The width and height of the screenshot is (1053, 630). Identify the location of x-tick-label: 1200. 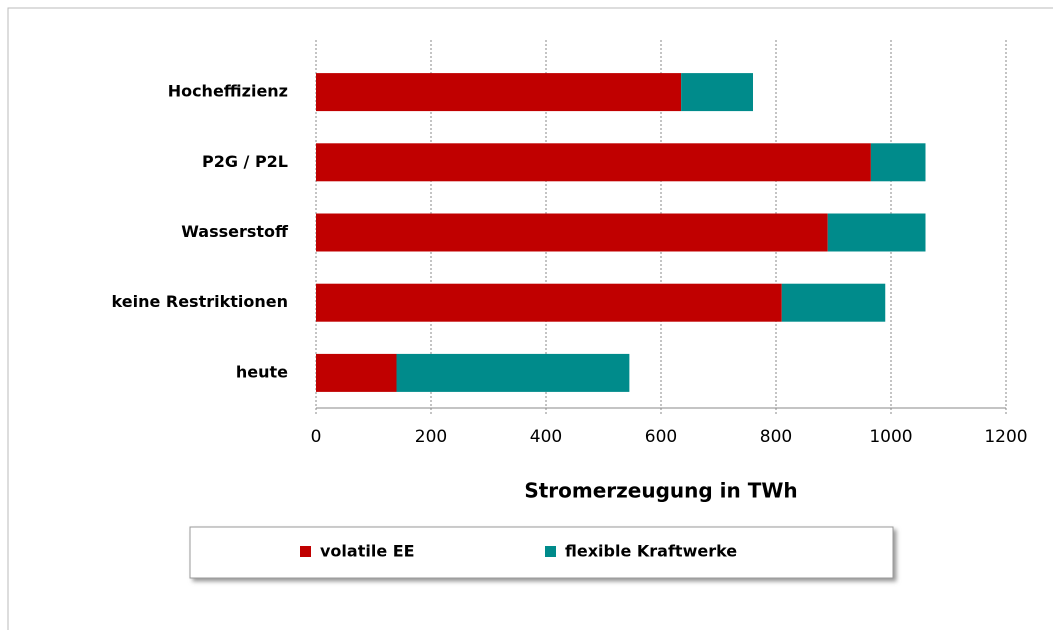
(1005, 437).